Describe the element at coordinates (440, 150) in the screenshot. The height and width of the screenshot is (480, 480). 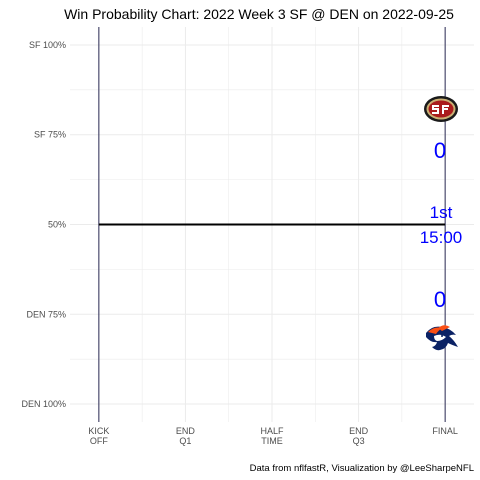
I see `away-team-score: 0` at that location.